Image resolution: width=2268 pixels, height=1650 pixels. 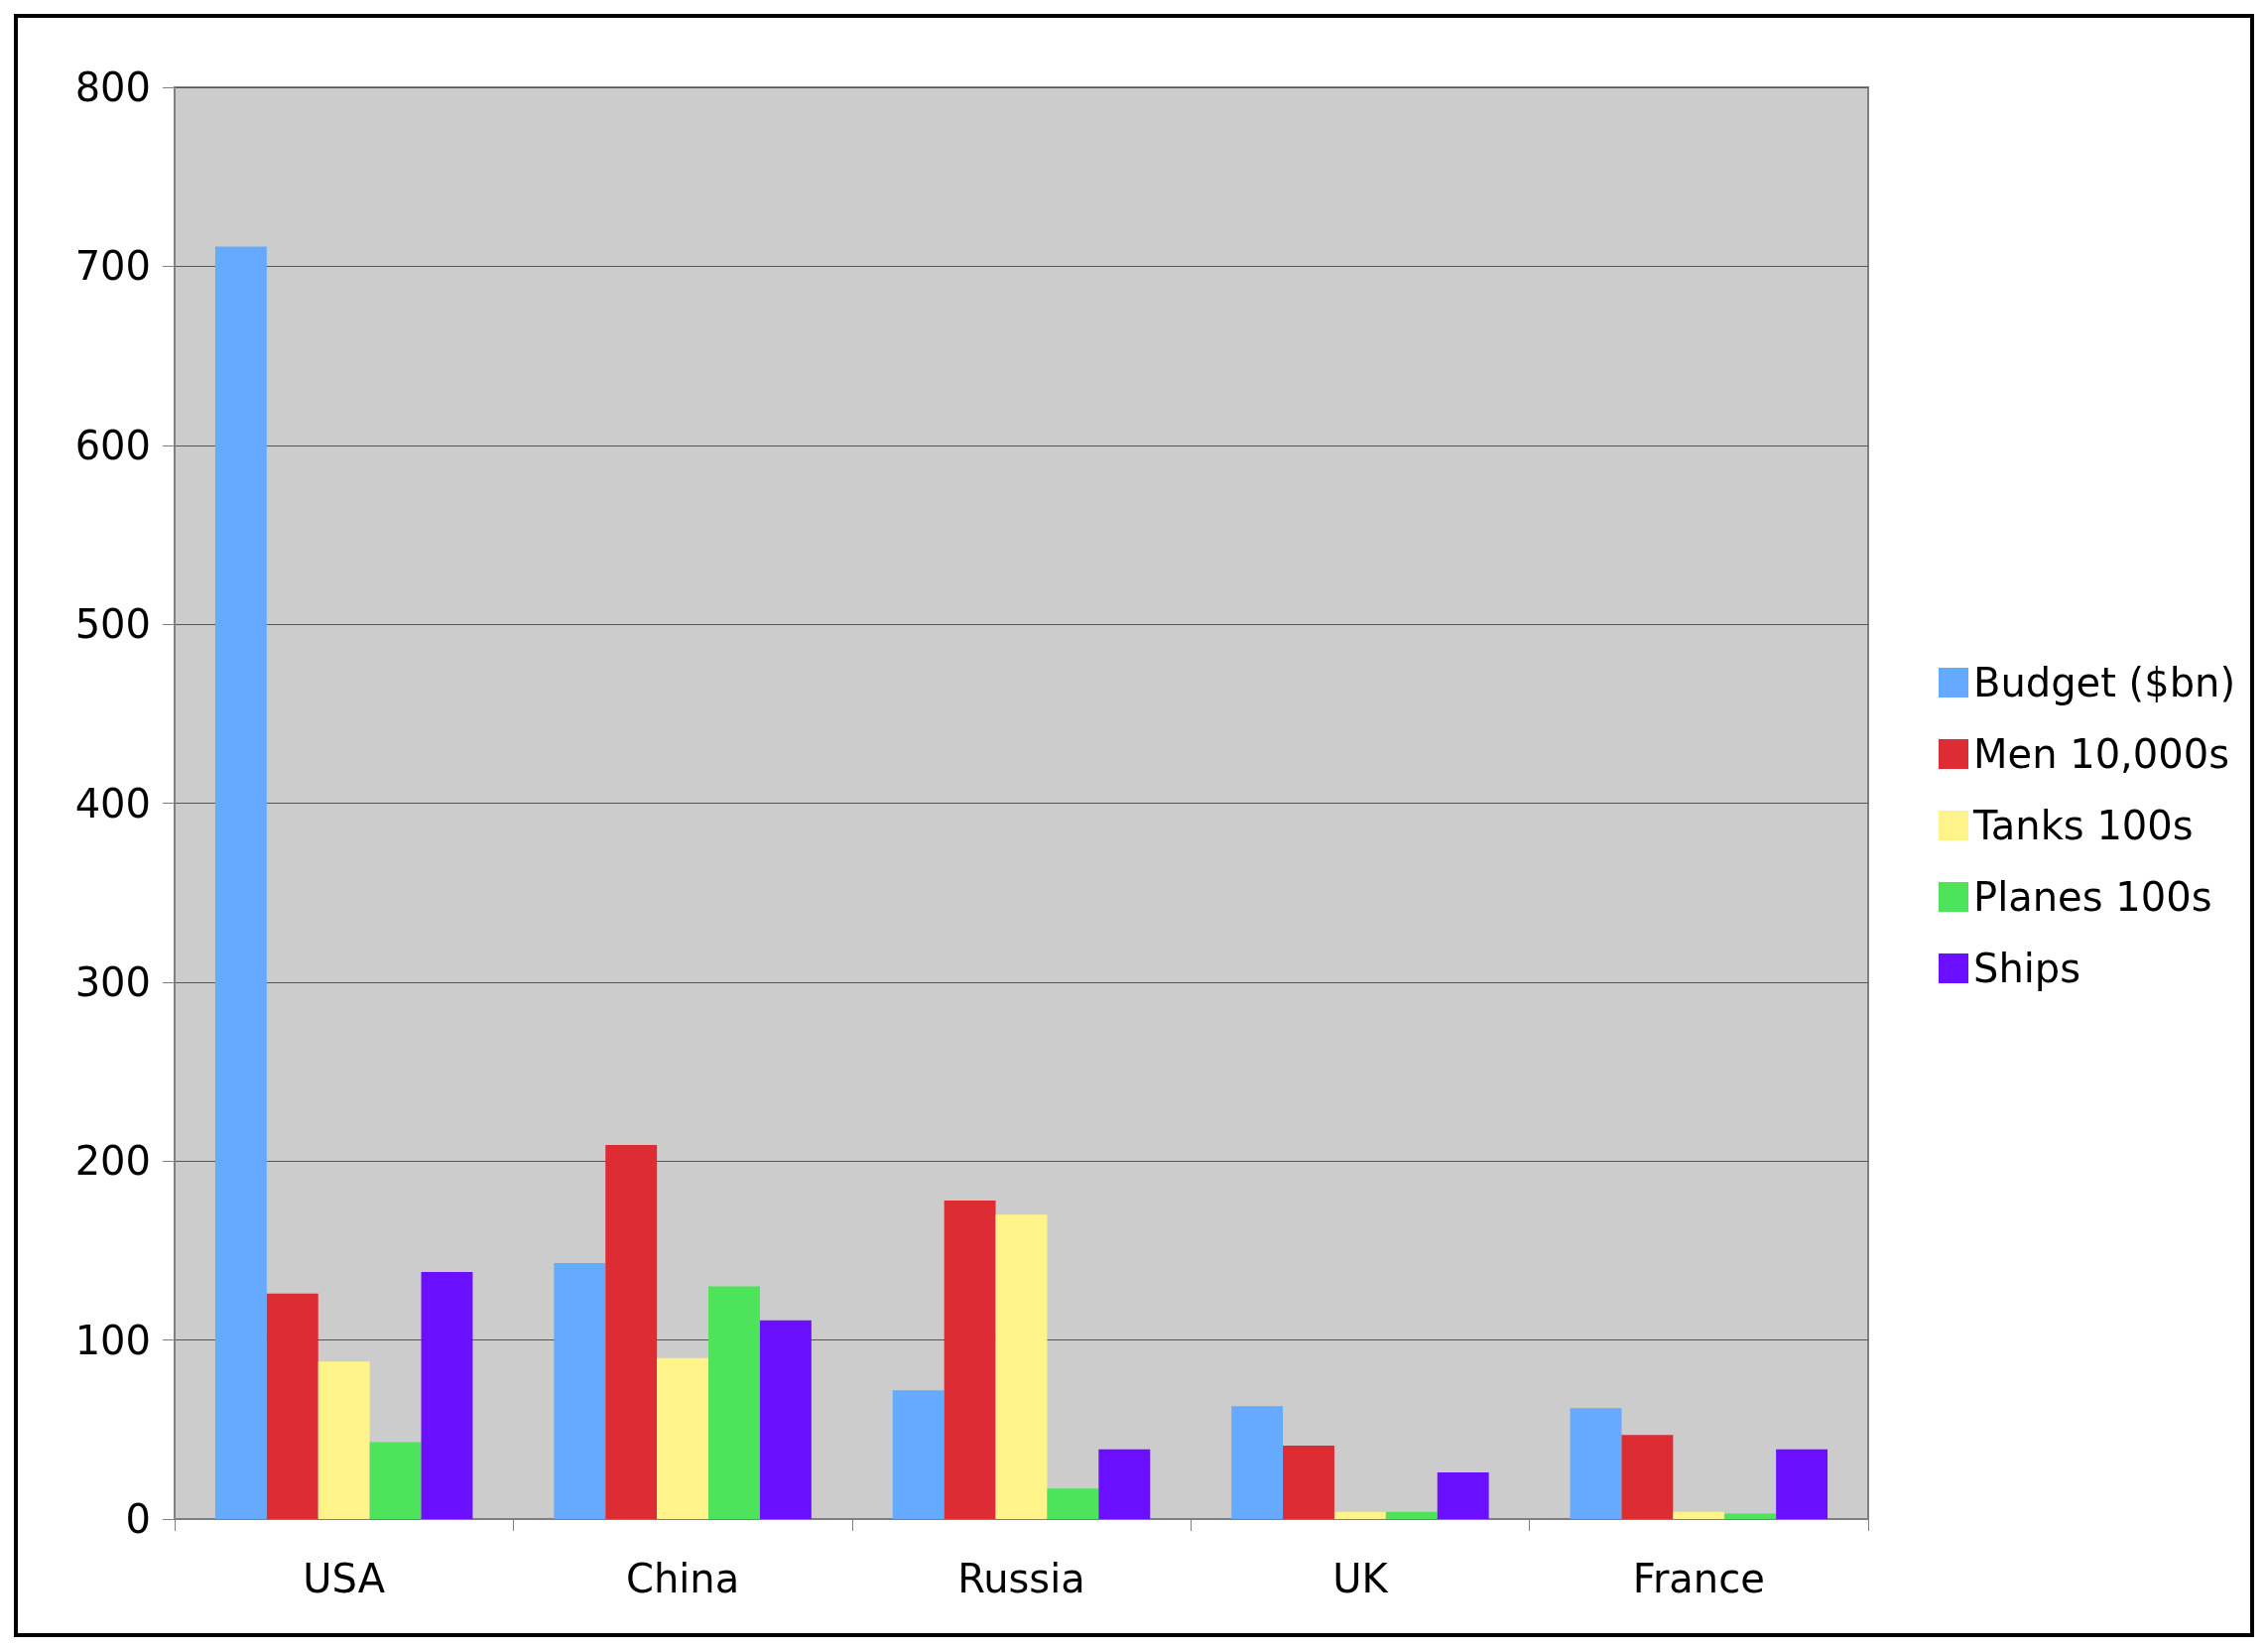 I want to click on y-tick-label: 500, so click(x=112, y=624).